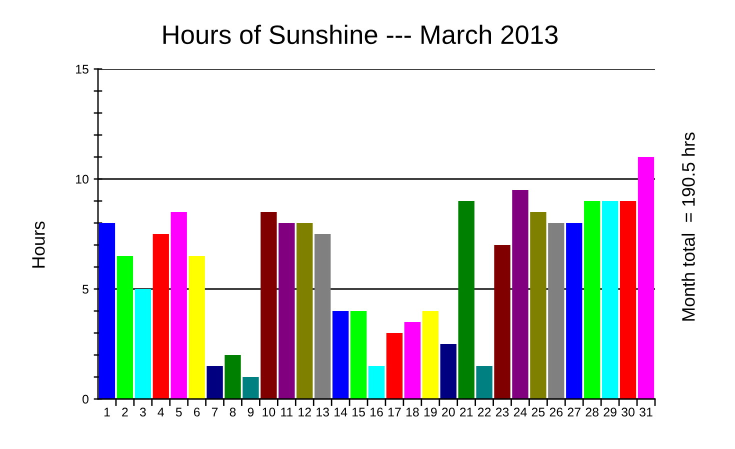 Image resolution: width=735 pixels, height=449 pixels. What do you see at coordinates (233, 412) in the screenshot?
I see `x-tick-label: 8` at bounding box center [233, 412].